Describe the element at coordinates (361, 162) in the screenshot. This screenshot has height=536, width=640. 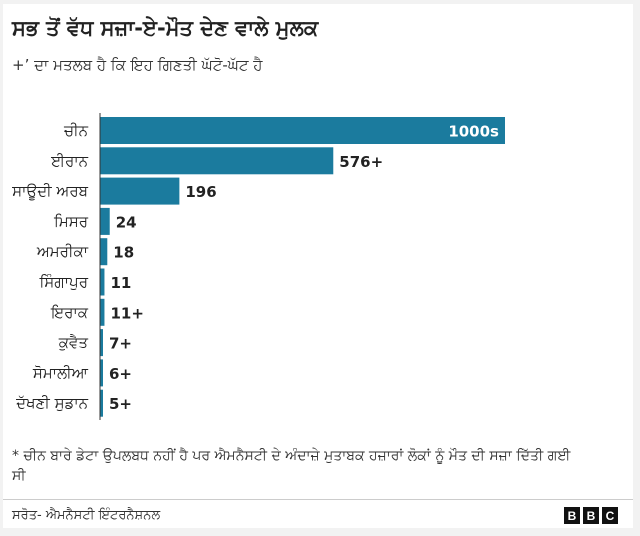
I see `value-label: 576+` at that location.